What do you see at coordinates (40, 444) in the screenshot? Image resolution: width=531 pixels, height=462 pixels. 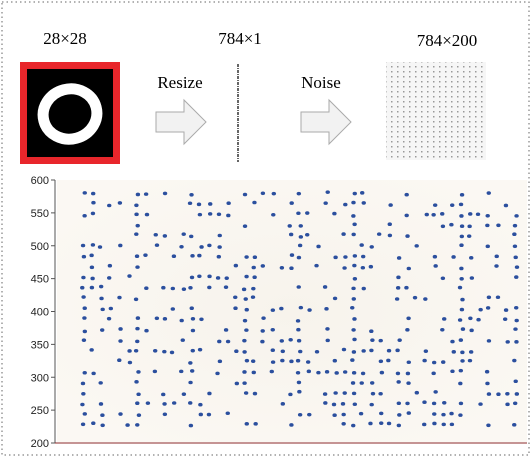 I see `y-tick-label: 200` at bounding box center [40, 444].